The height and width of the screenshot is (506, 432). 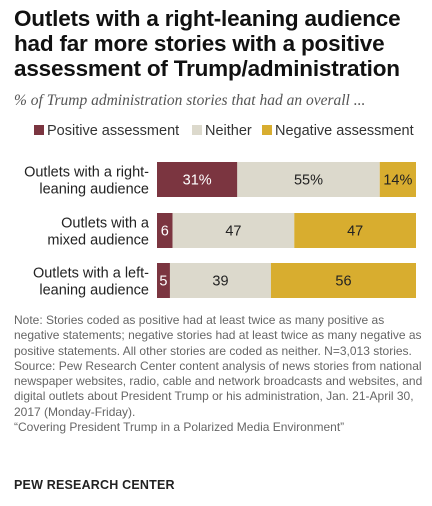 I want to click on legend-label-2: Neither, so click(x=228, y=131).